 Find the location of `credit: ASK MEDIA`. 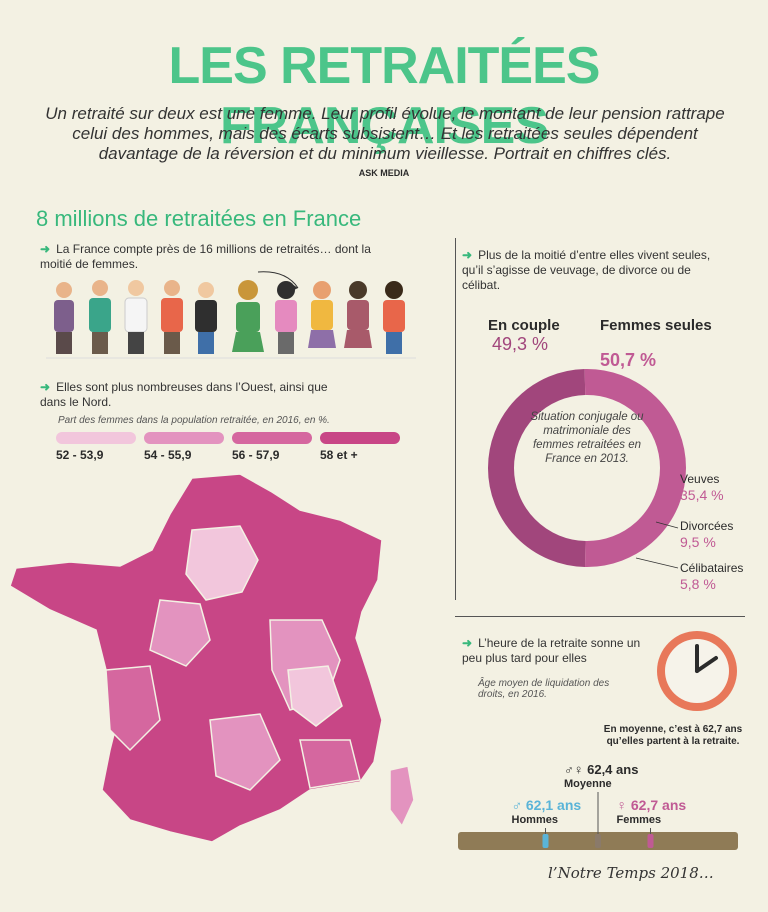

credit: ASK MEDIA is located at coordinates (384, 173).